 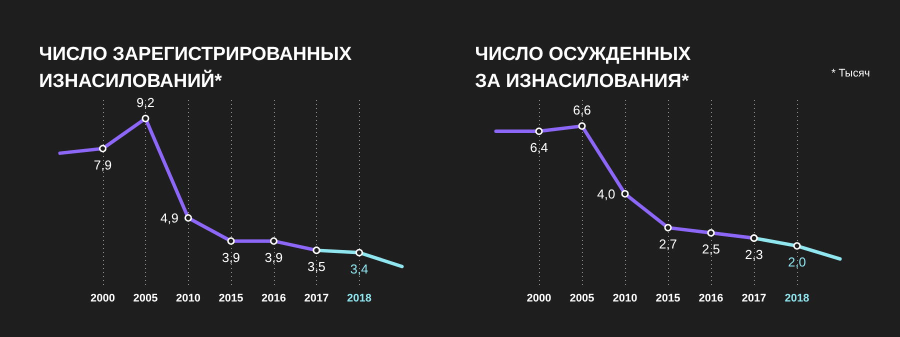 What do you see at coordinates (606, 194) in the screenshot?
I see `data-label: 4,0` at bounding box center [606, 194].